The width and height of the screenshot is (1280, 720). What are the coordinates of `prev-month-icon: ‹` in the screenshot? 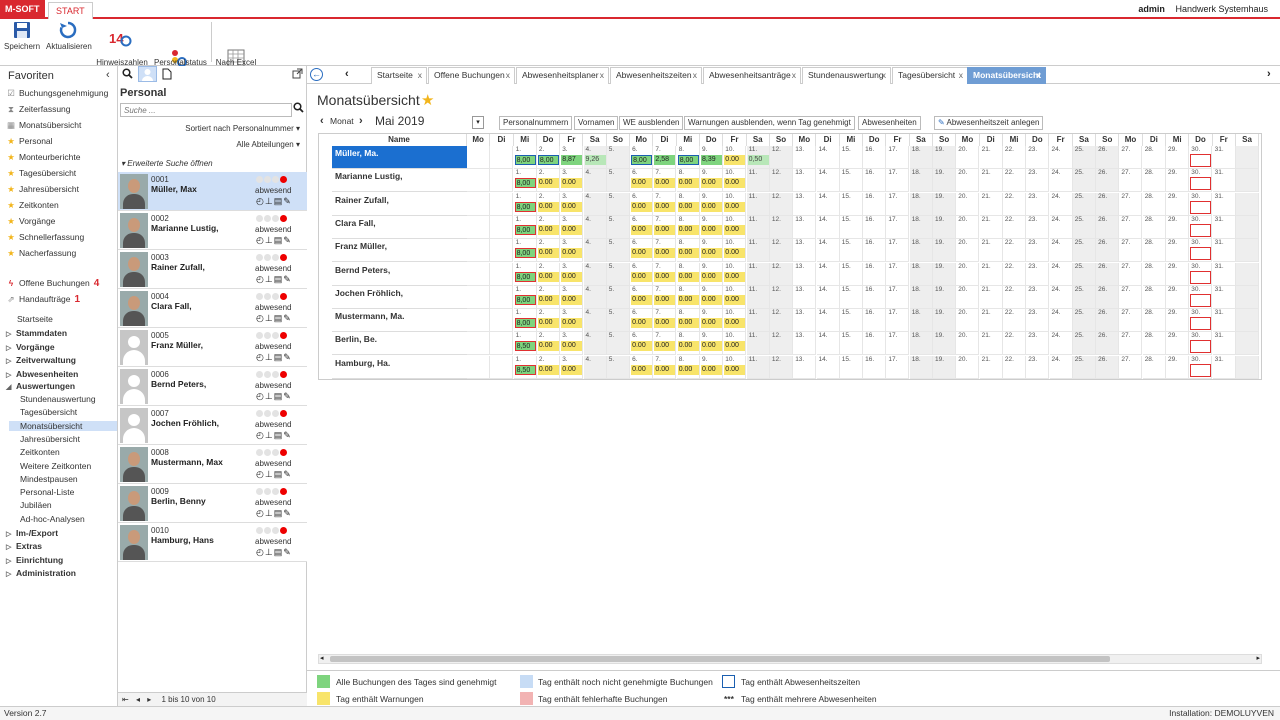 It's located at (322, 121).